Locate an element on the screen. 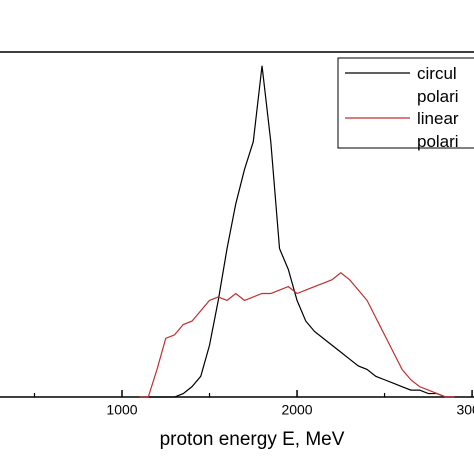 Image resolution: width=474 pixels, height=474 pixels. x-tick-label: 2000 is located at coordinates (296, 410).